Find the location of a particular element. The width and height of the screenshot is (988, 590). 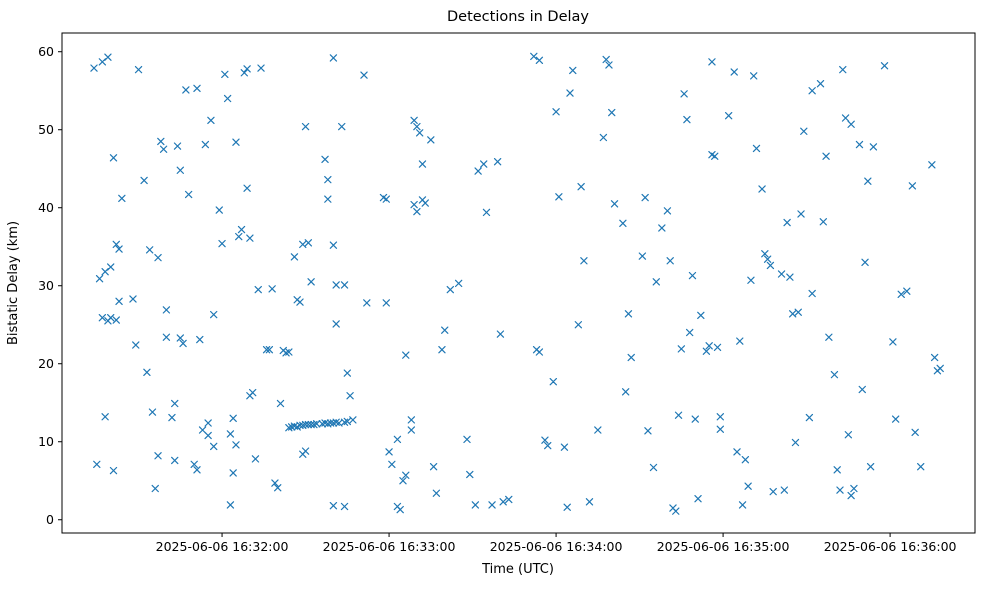

x-tick-label: 2025-06-06 16:34:00 is located at coordinates (556, 546).